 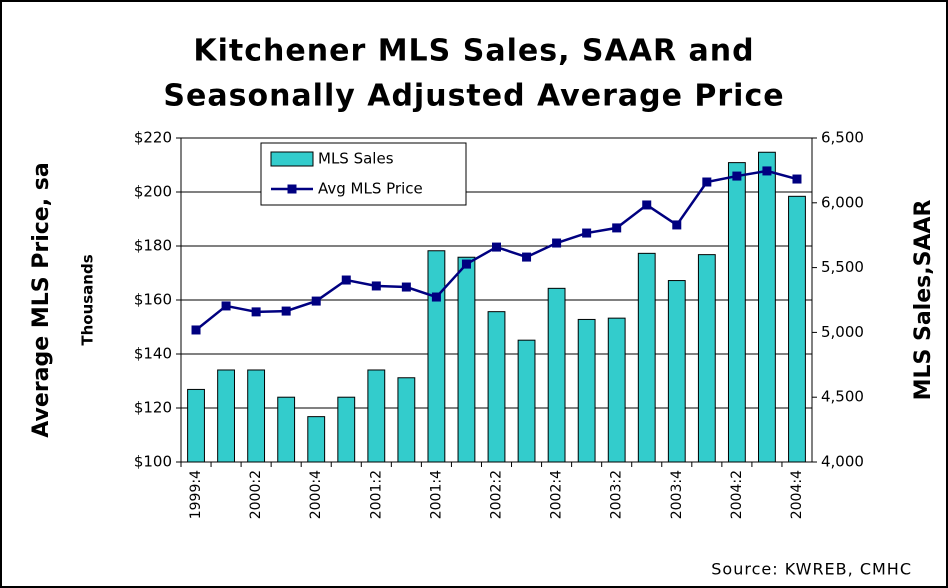 I want to click on x-tick-label: 2002:4, so click(x=557, y=494).